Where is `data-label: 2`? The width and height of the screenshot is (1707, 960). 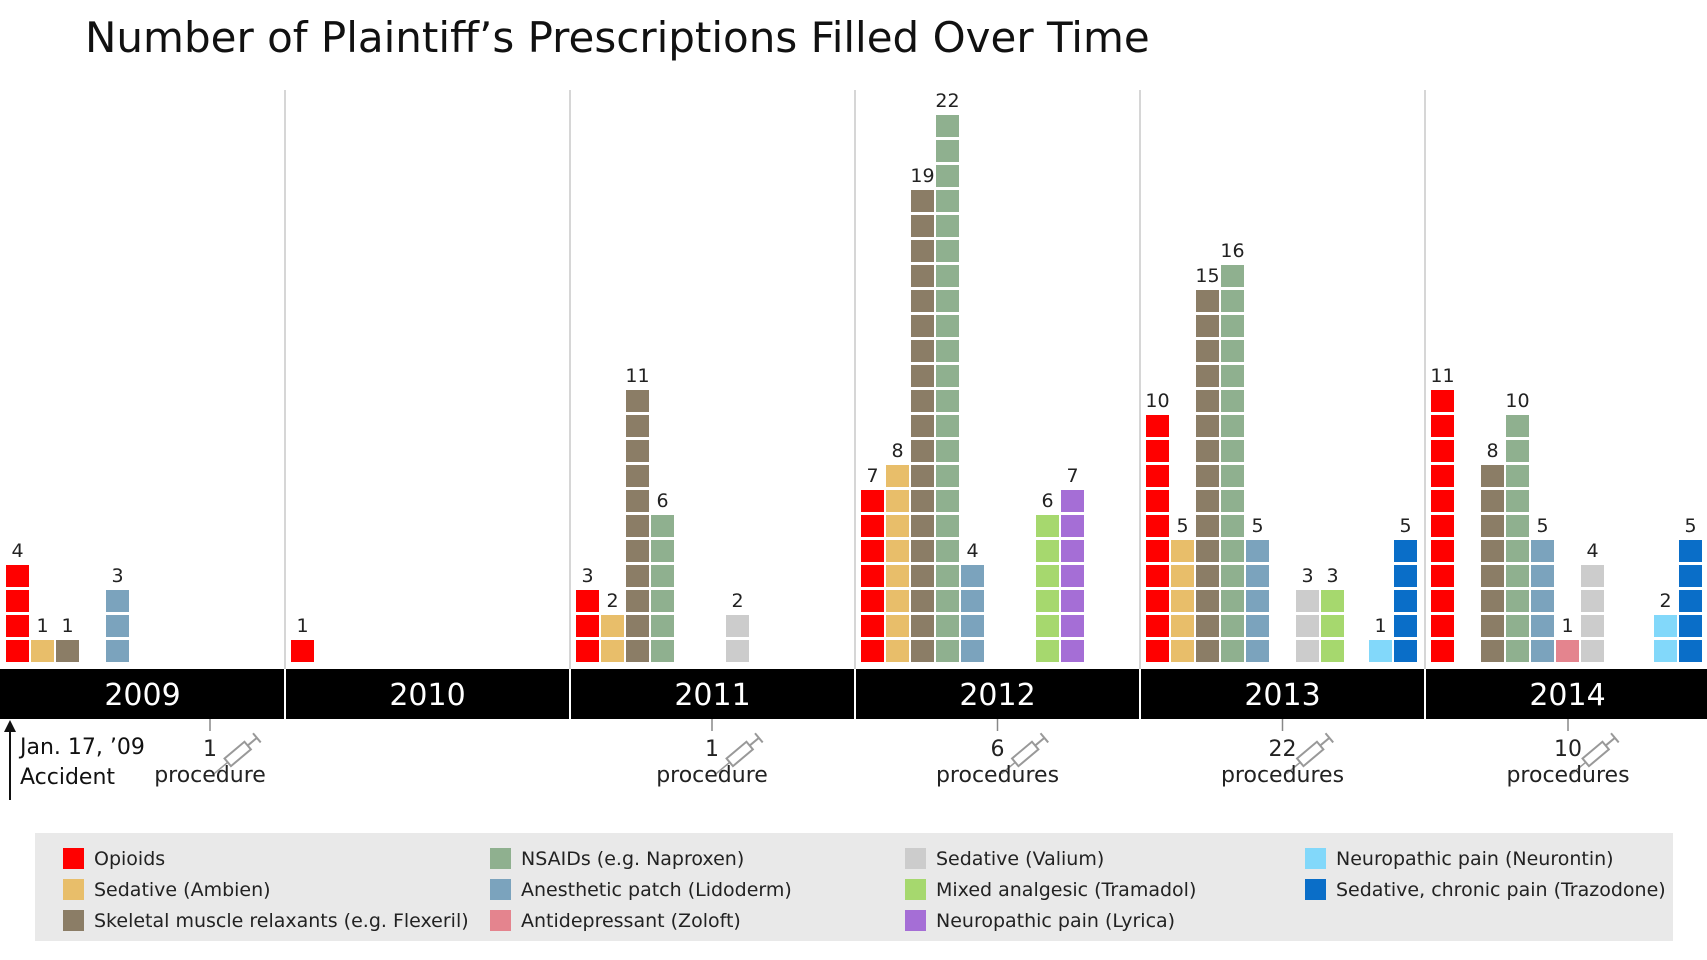 data-label: 2 is located at coordinates (1665, 601).